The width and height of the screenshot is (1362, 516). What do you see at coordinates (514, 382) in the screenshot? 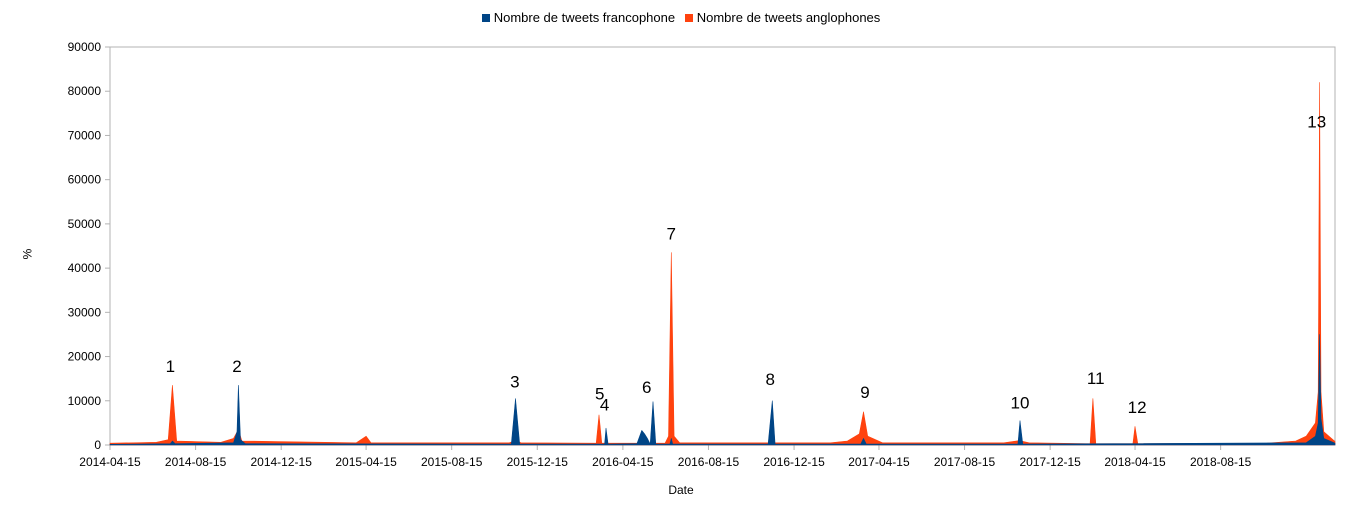
I see `peak-annotation: 3` at bounding box center [514, 382].